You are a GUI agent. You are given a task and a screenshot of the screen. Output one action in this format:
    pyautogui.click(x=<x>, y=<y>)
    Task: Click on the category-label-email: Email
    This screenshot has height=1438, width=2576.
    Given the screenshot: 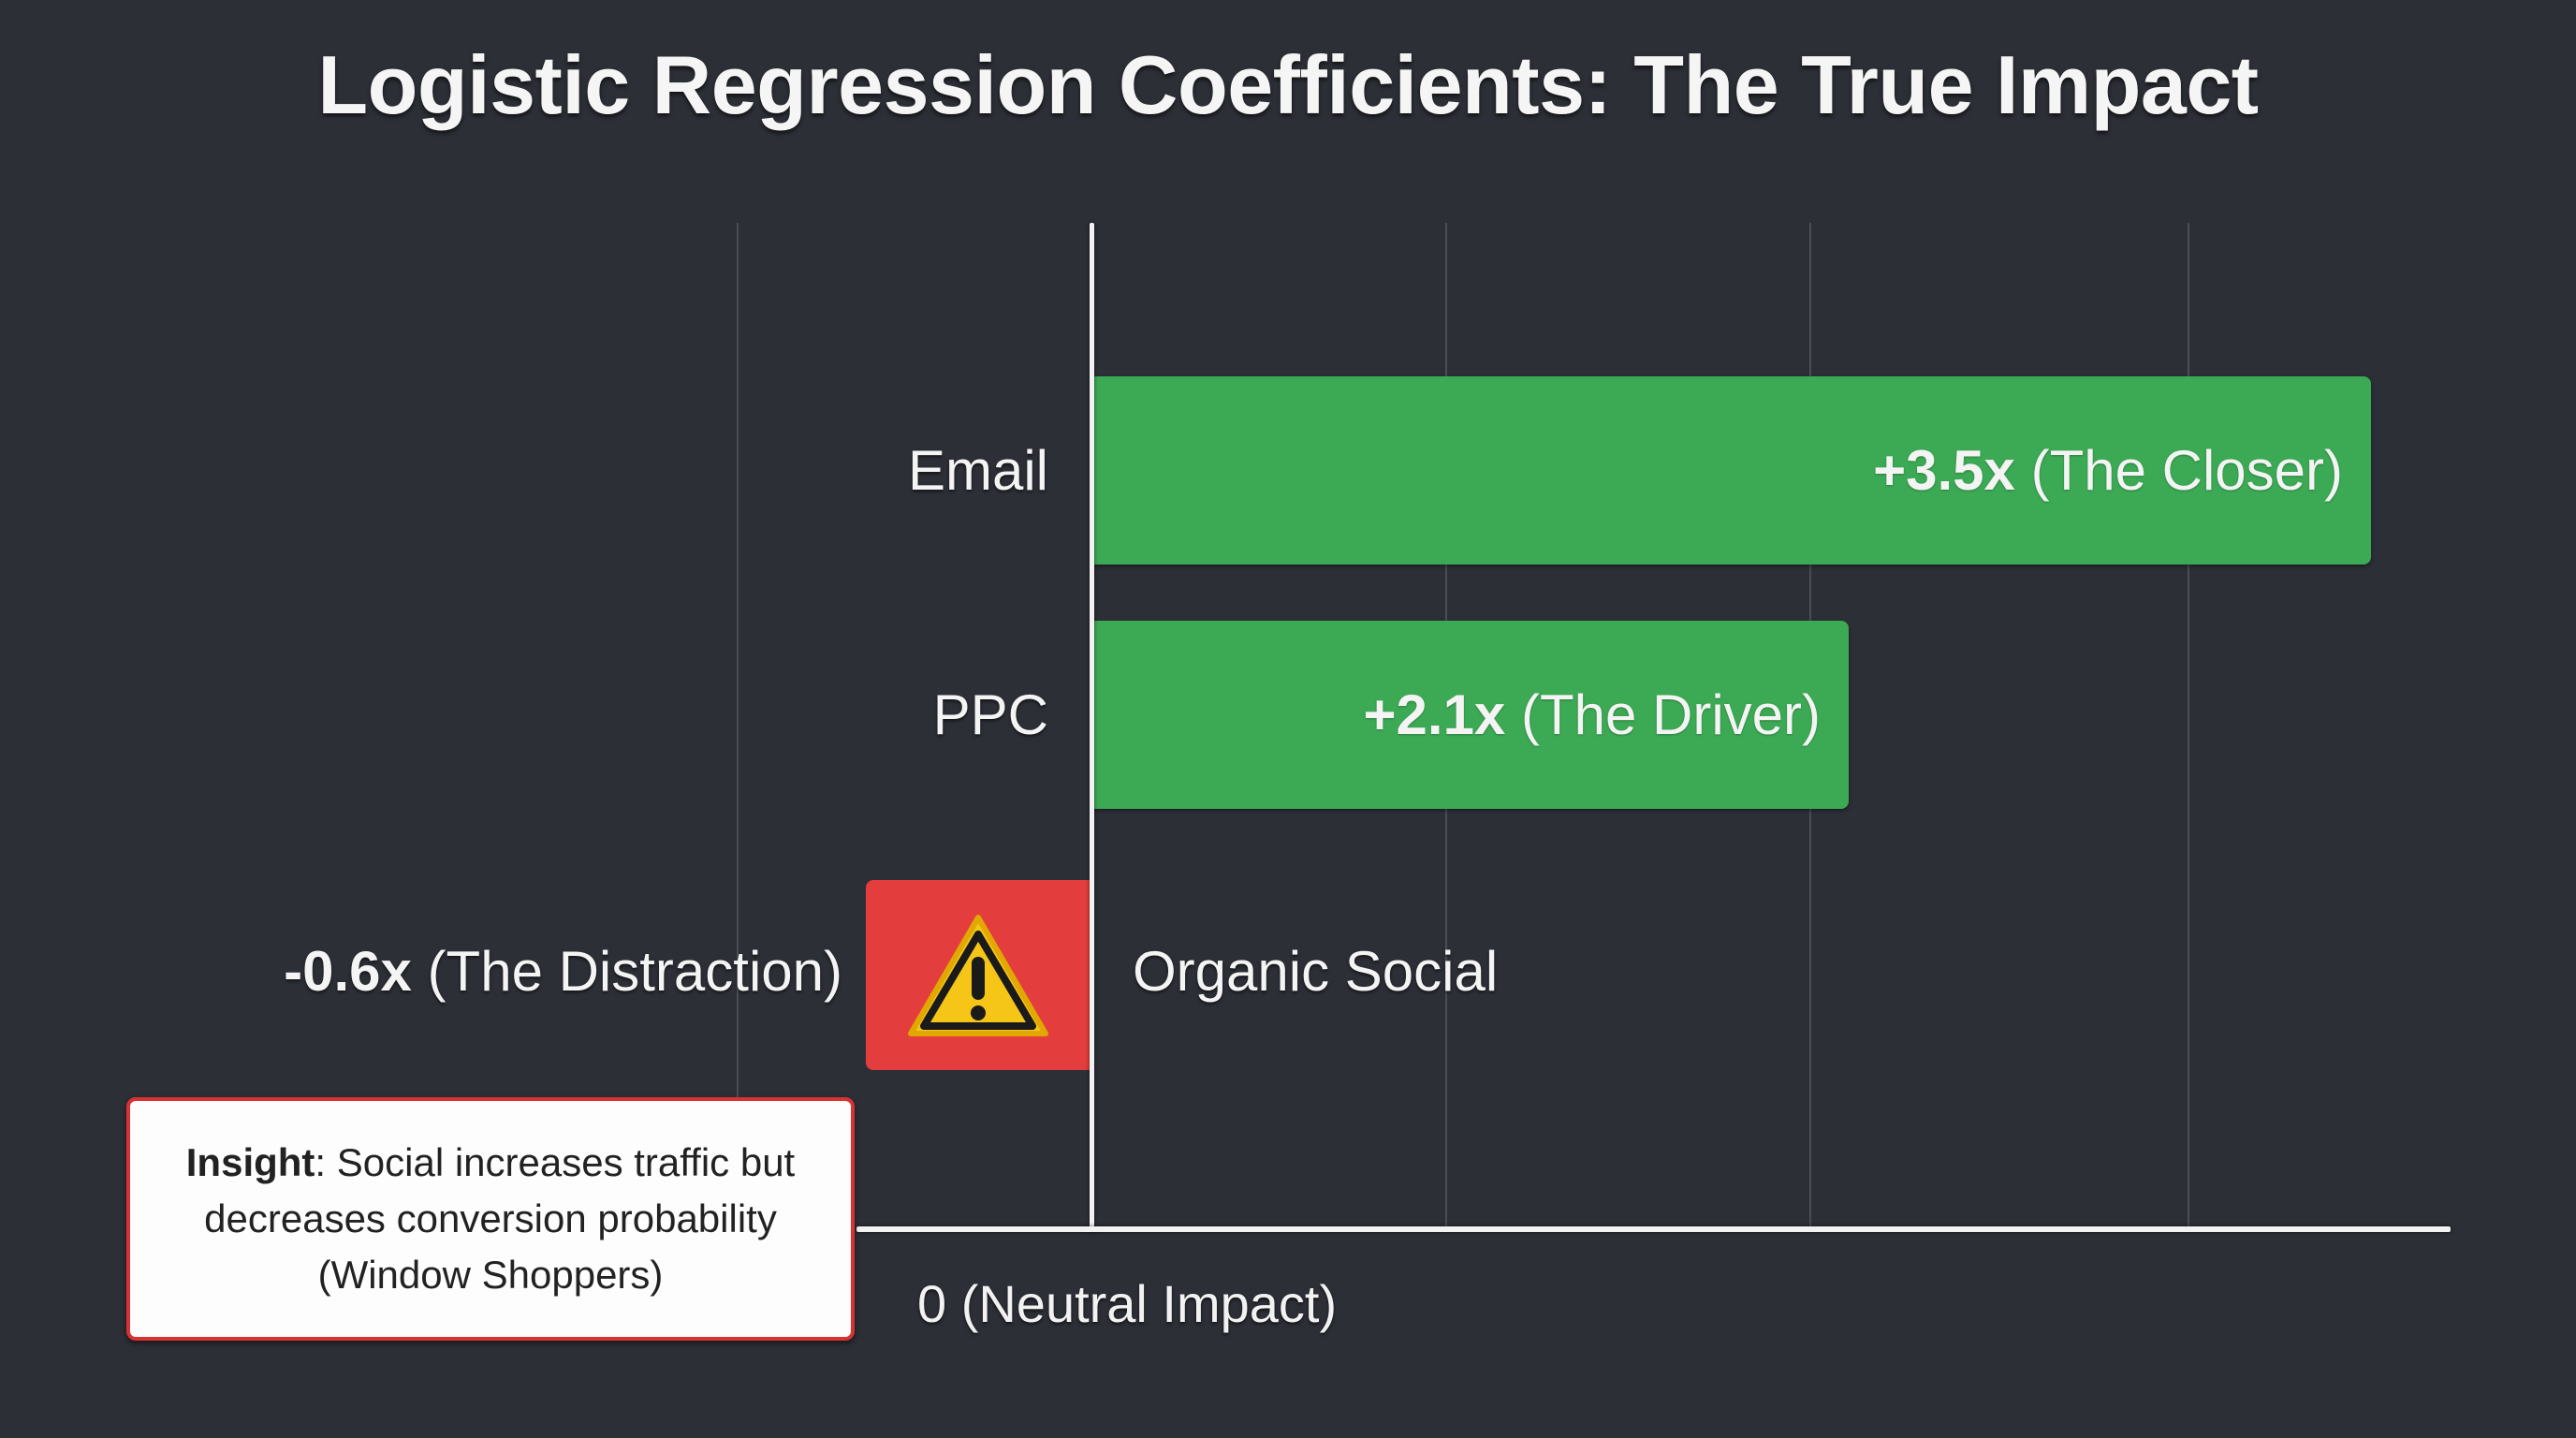 What is the action you would take?
    pyautogui.click(x=977, y=470)
    